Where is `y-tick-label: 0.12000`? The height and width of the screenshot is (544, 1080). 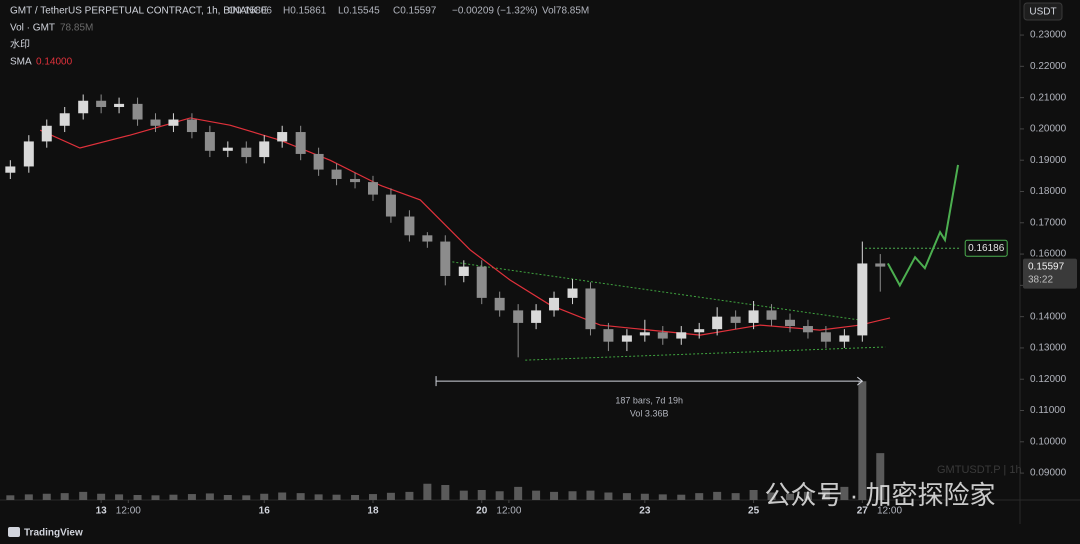 y-tick-label: 0.12000 is located at coordinates (1048, 379).